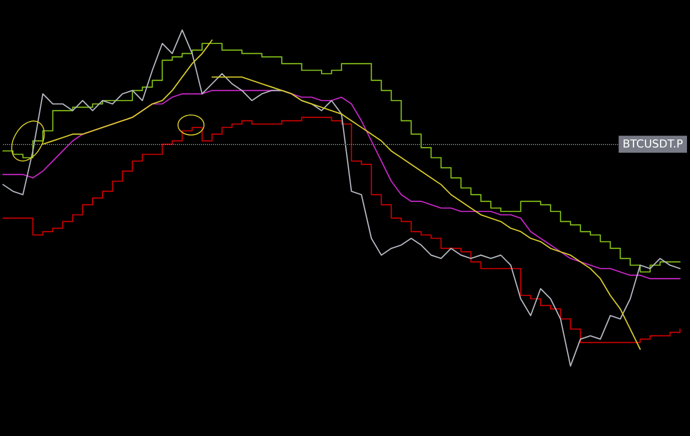 The width and height of the screenshot is (690, 436). Describe the element at coordinates (653, 144) in the screenshot. I see `ref-line-label: BTCUSDT.P` at that location.